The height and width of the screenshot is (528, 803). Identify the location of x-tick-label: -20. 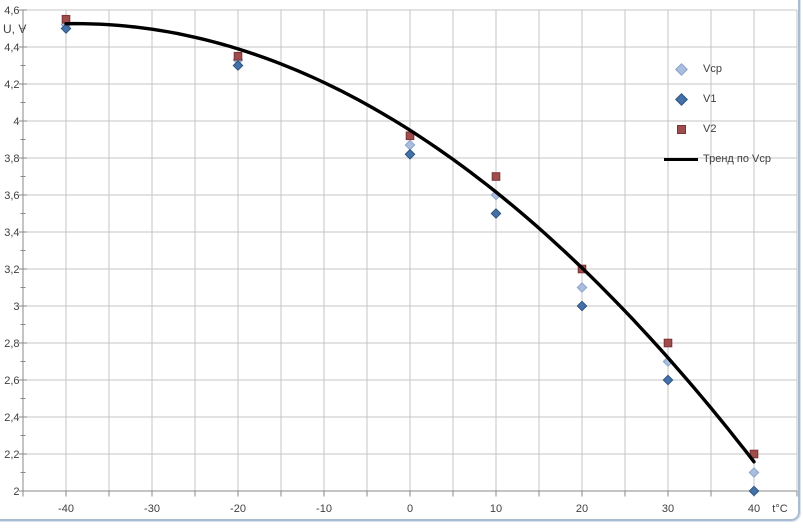
(238, 509).